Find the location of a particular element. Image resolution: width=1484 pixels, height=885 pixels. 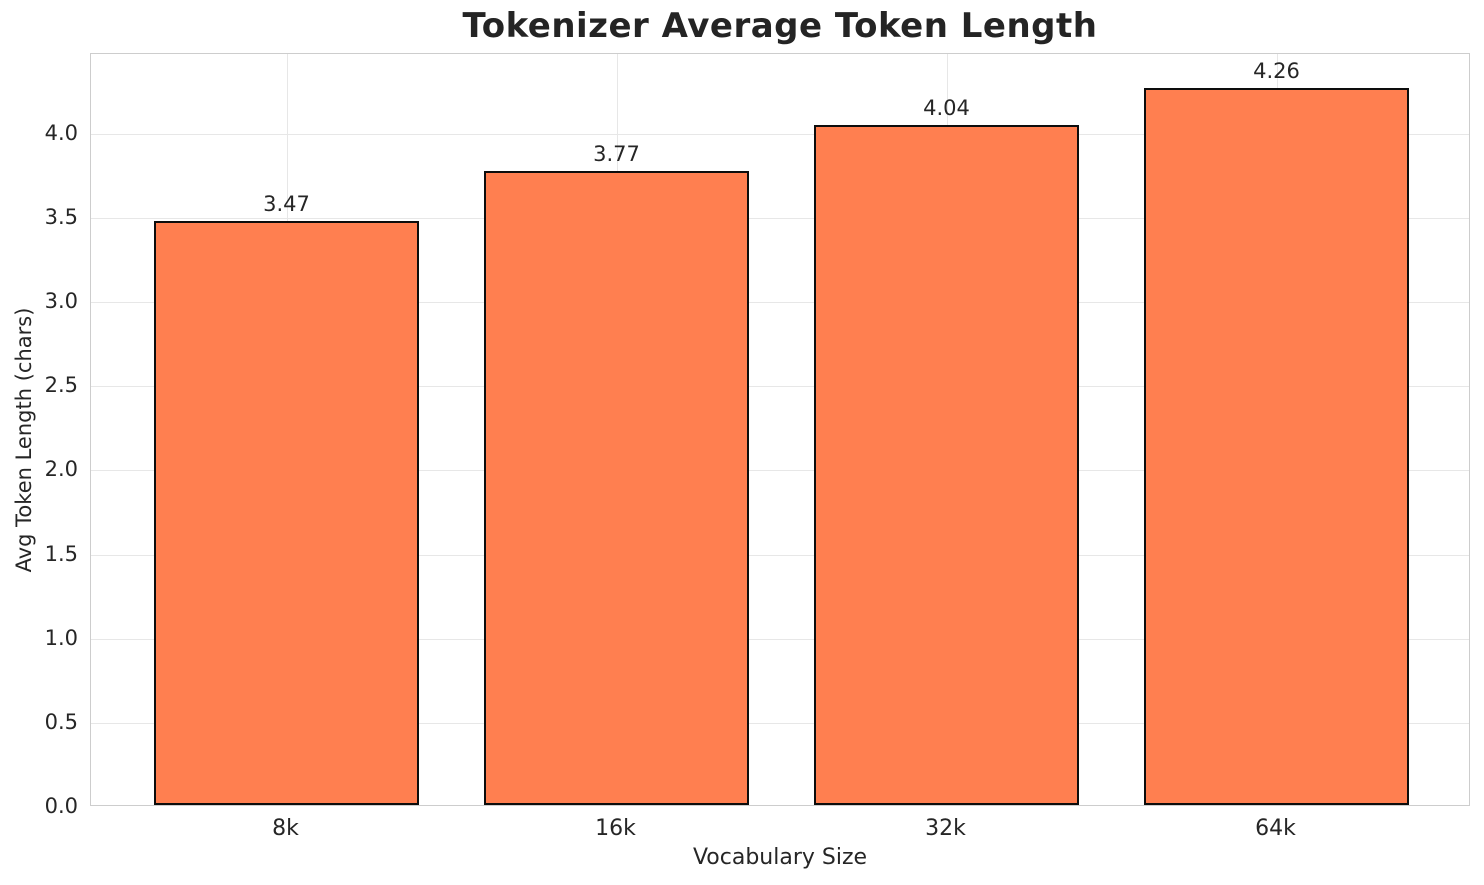

x-tick-label-64k: 64k is located at coordinates (1275, 828).